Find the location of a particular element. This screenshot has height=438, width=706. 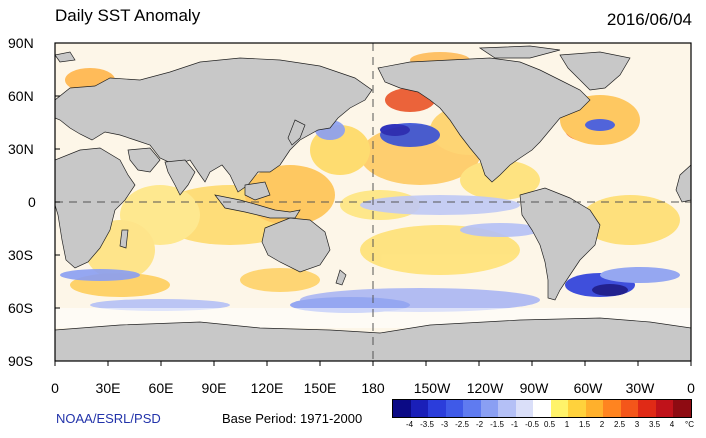

india is located at coordinates (180, 177).